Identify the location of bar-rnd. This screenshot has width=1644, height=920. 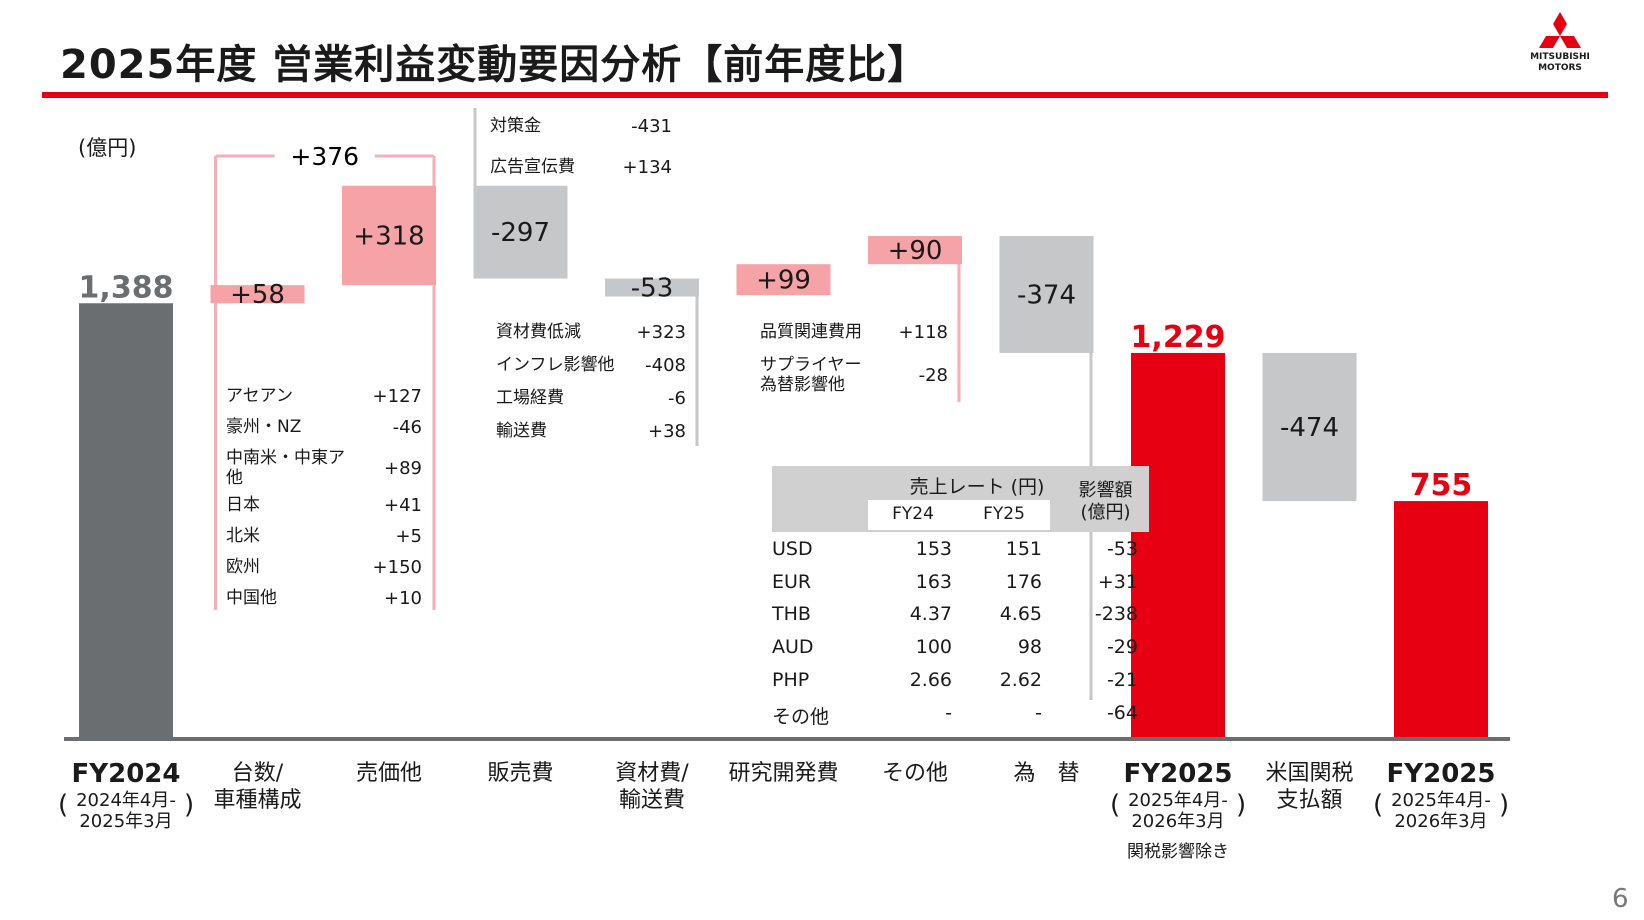
(783, 280).